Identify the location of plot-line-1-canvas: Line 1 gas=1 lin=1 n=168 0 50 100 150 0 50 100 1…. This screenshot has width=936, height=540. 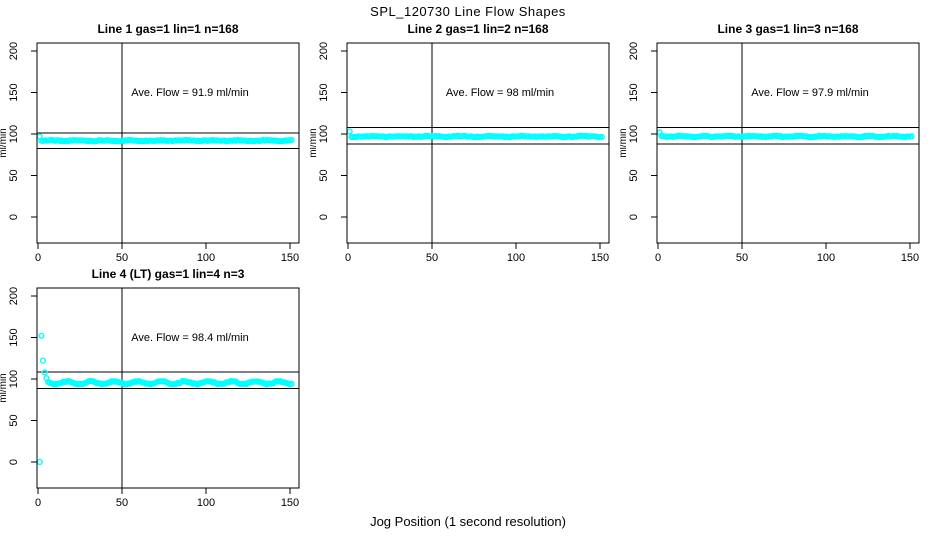
(150, 143).